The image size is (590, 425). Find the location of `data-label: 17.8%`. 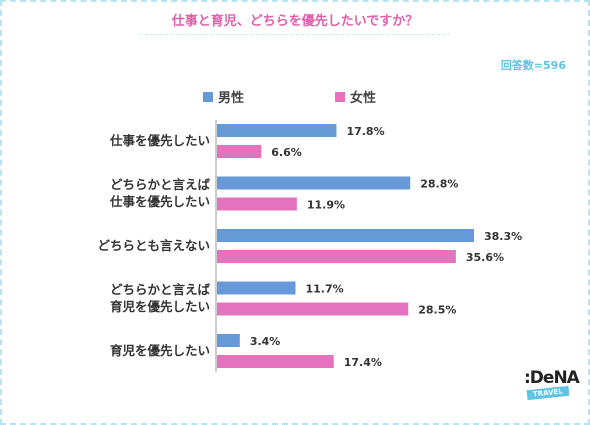

data-label: 17.8% is located at coordinates (365, 131).